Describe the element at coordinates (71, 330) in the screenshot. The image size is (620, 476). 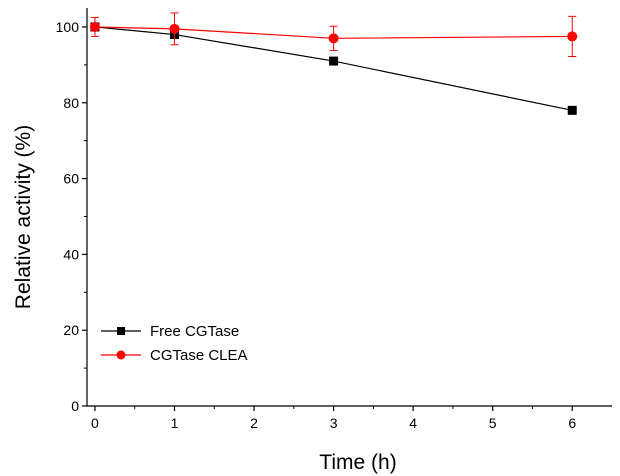
I see `y-tick-label: 20` at that location.